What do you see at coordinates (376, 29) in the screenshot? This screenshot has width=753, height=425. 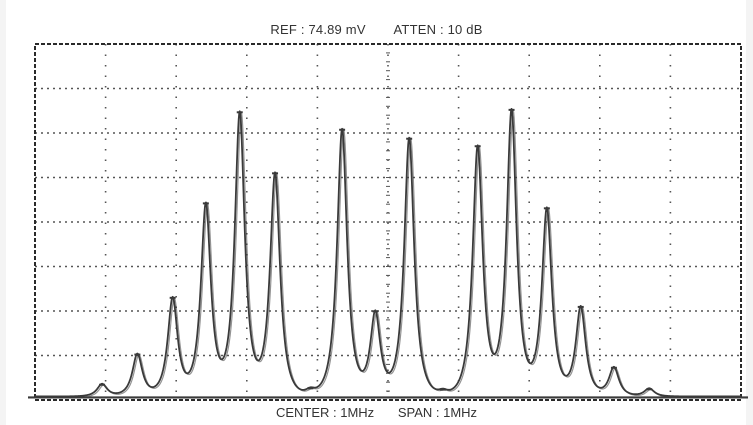 I see `header-readout: REF : 74.89 mV ATTEN : 10 dB` at bounding box center [376, 29].